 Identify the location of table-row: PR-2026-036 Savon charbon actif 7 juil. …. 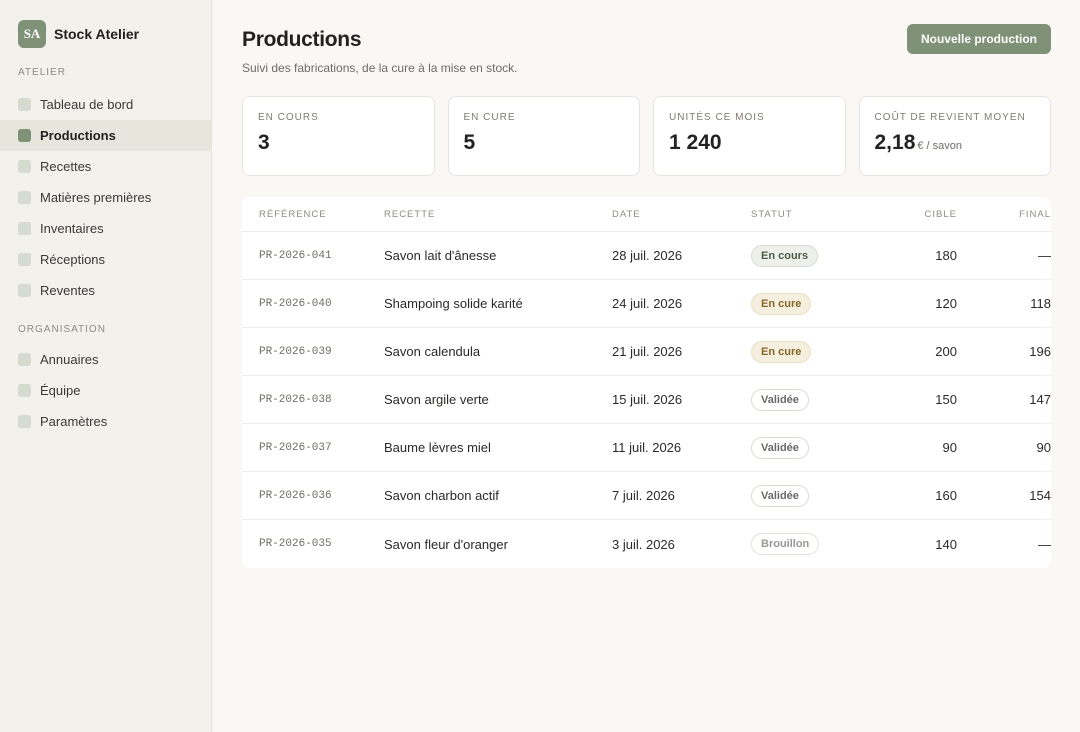
(646, 496).